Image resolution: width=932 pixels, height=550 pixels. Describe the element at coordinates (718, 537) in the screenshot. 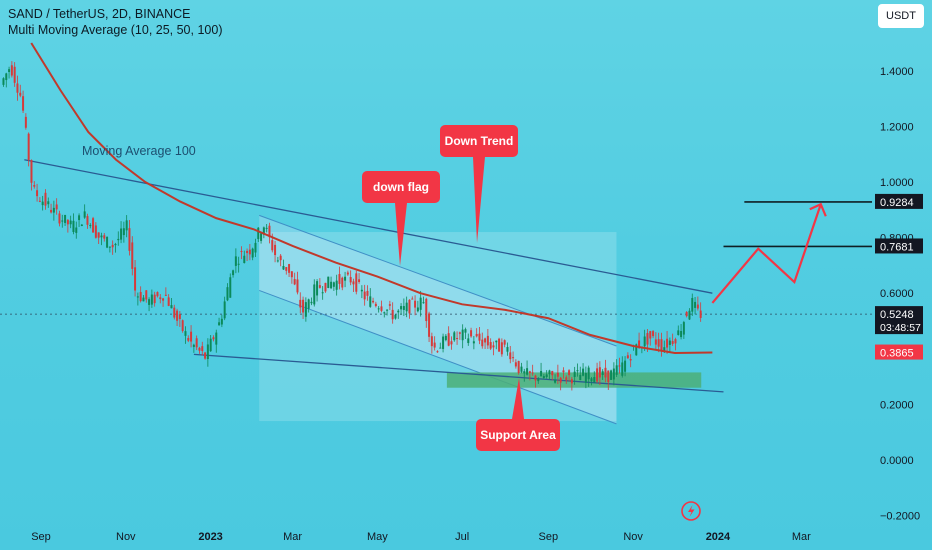

I see `x-tick-label: 2024` at that location.